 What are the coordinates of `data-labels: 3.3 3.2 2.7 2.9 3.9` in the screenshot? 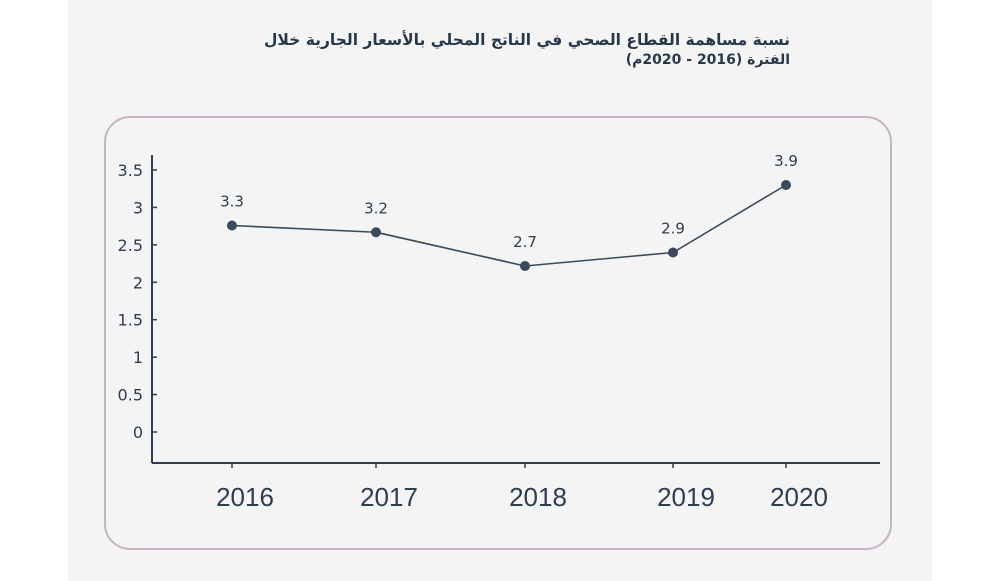 It's located at (509, 201).